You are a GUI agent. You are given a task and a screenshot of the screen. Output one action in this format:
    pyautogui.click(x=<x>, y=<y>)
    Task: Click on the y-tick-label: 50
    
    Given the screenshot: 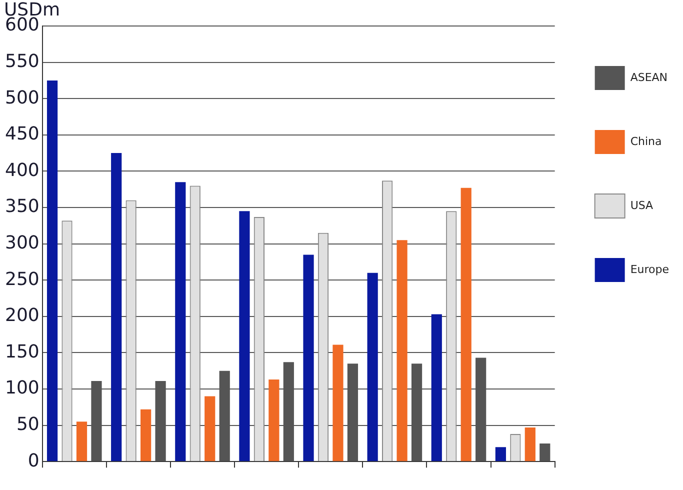 What is the action you would take?
    pyautogui.click(x=28, y=424)
    